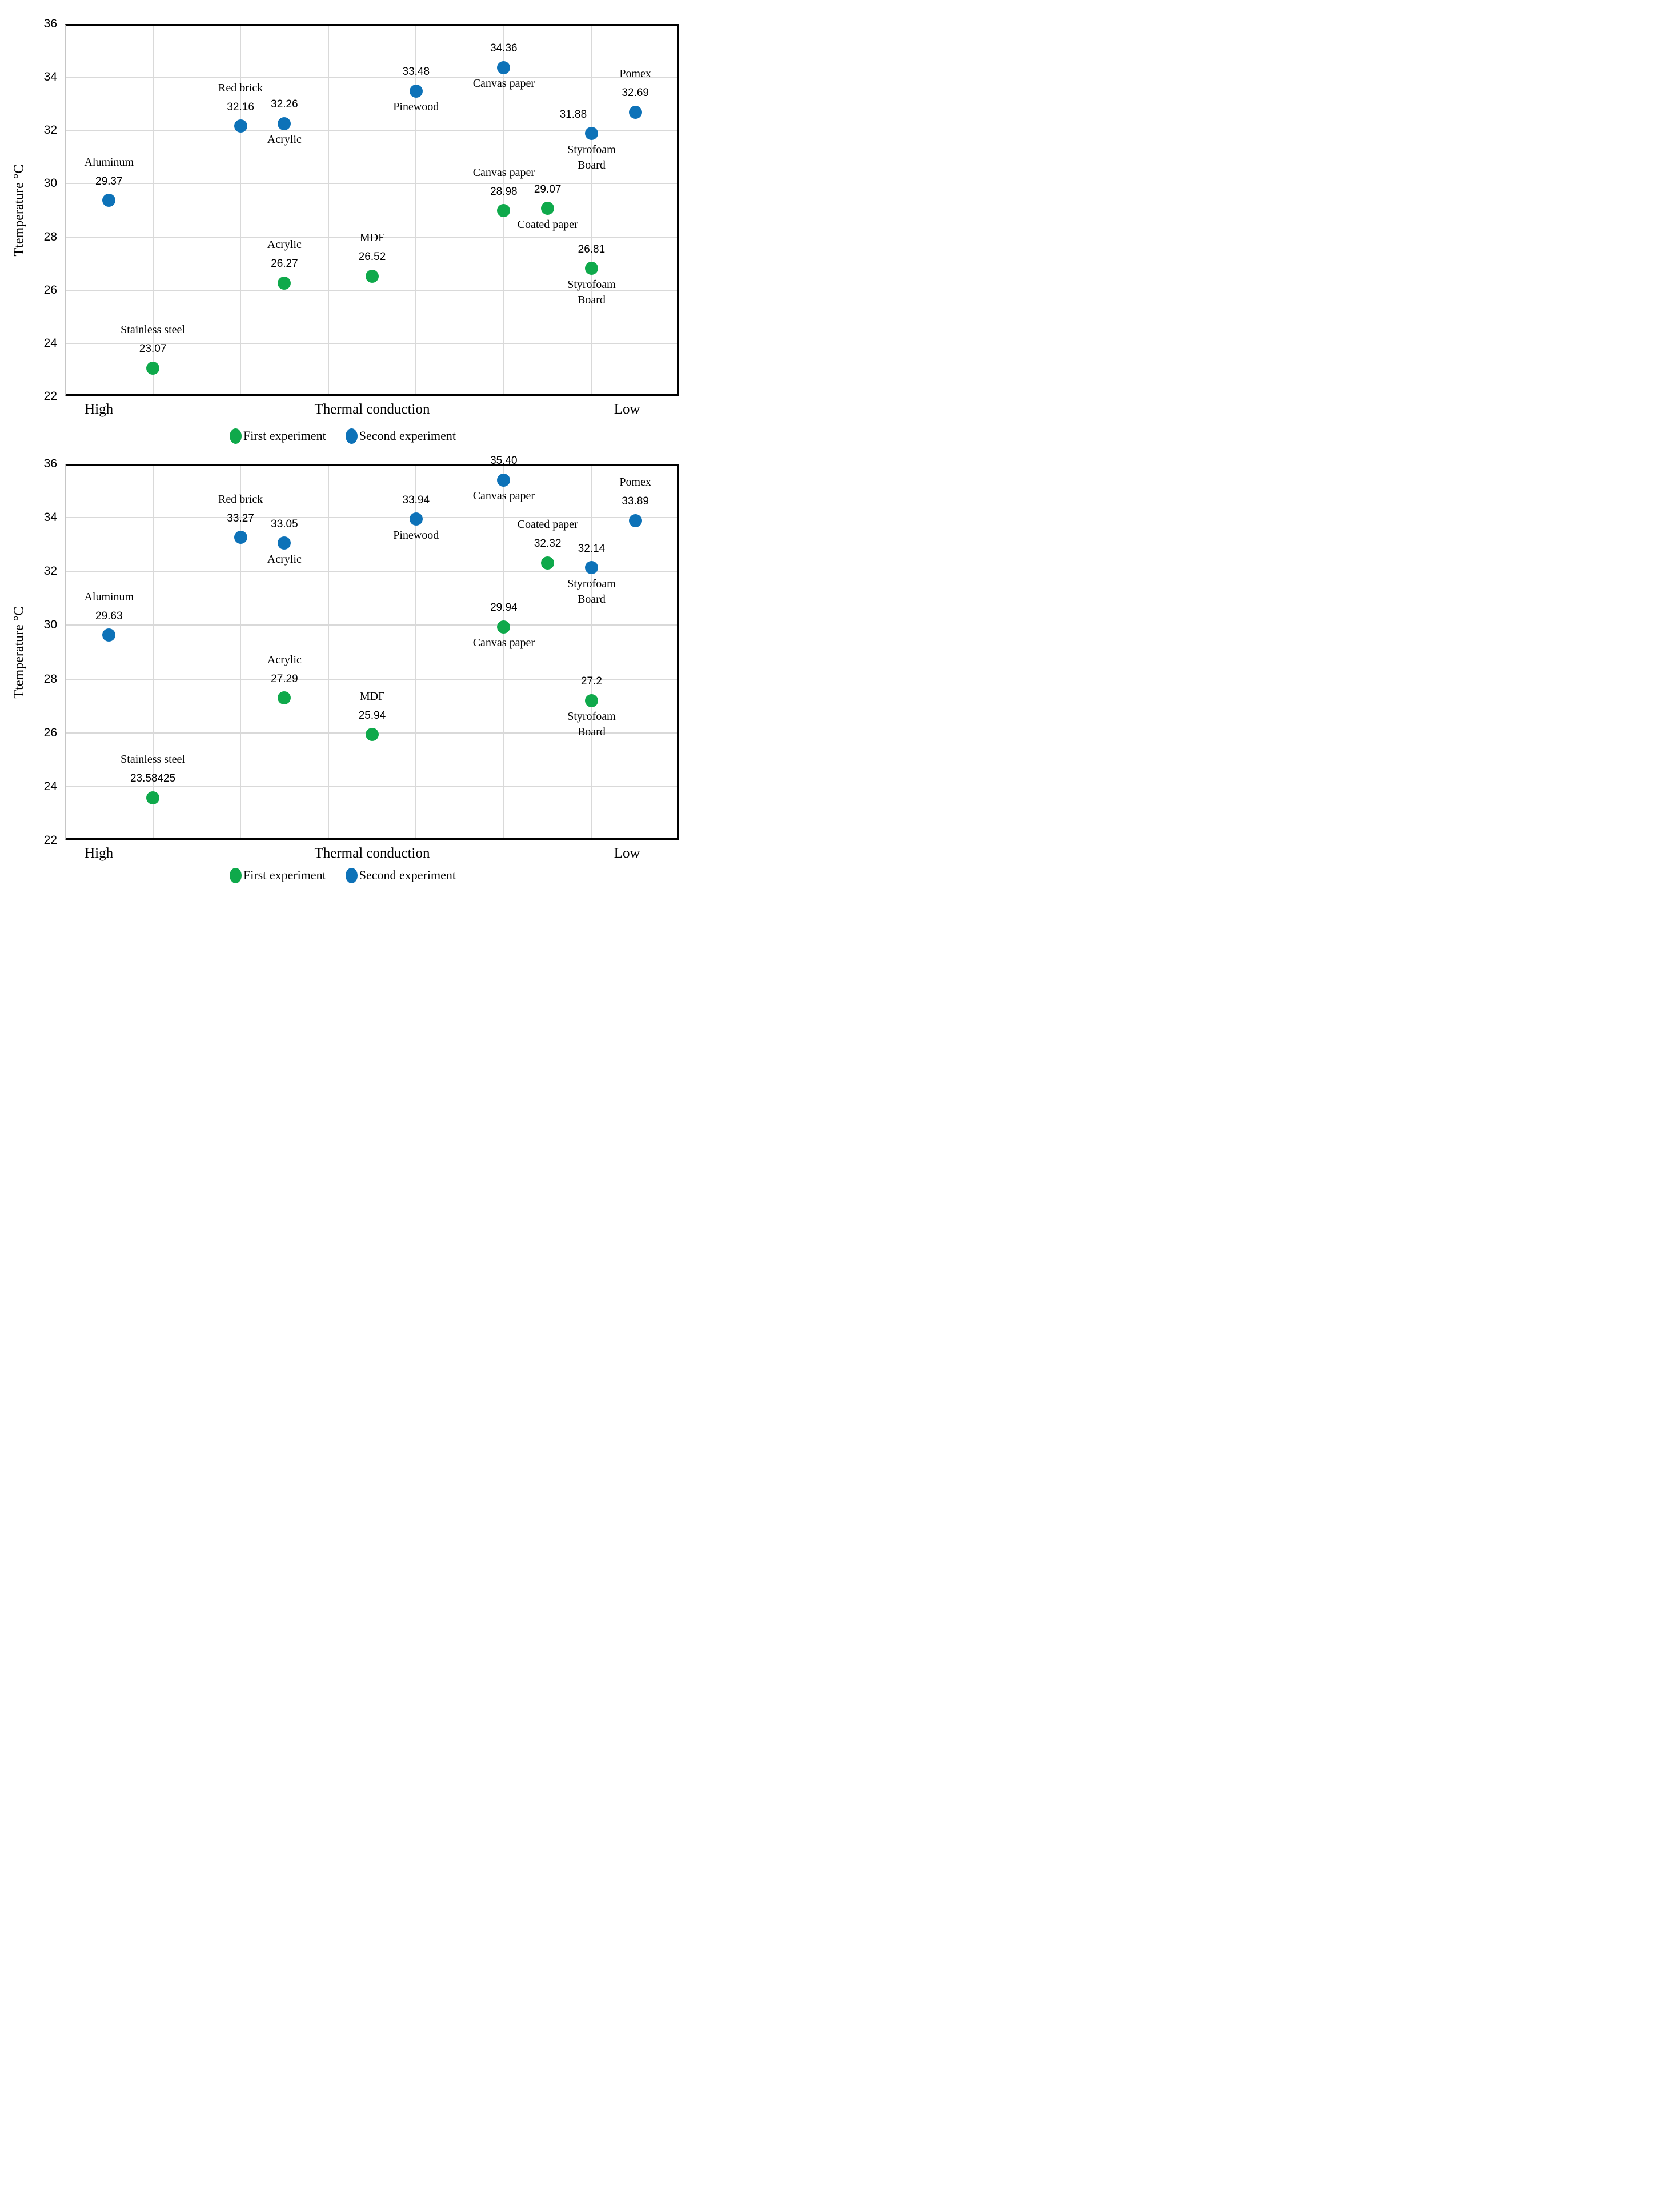 The image size is (1680, 2191). I want to click on data-value-label: 23.58425, so click(153, 778).